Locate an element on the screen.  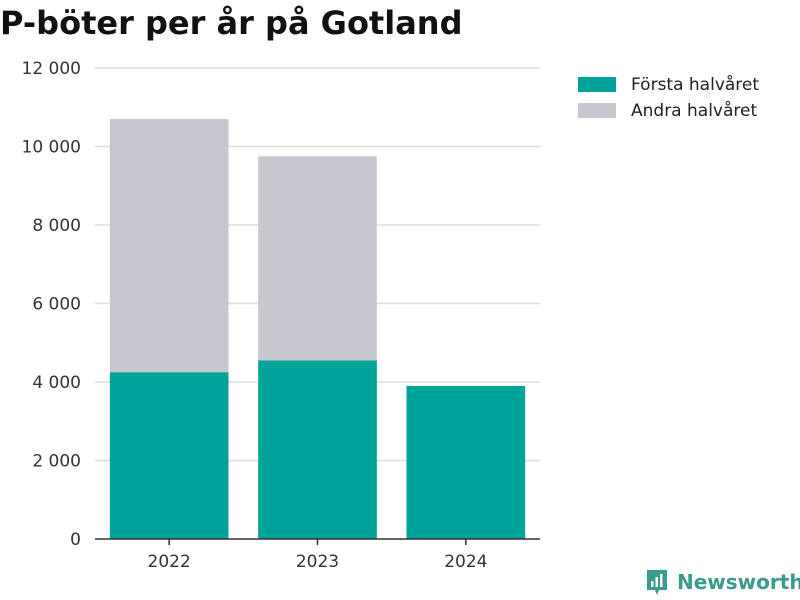
x-tick-label: 2022 is located at coordinates (169, 562).